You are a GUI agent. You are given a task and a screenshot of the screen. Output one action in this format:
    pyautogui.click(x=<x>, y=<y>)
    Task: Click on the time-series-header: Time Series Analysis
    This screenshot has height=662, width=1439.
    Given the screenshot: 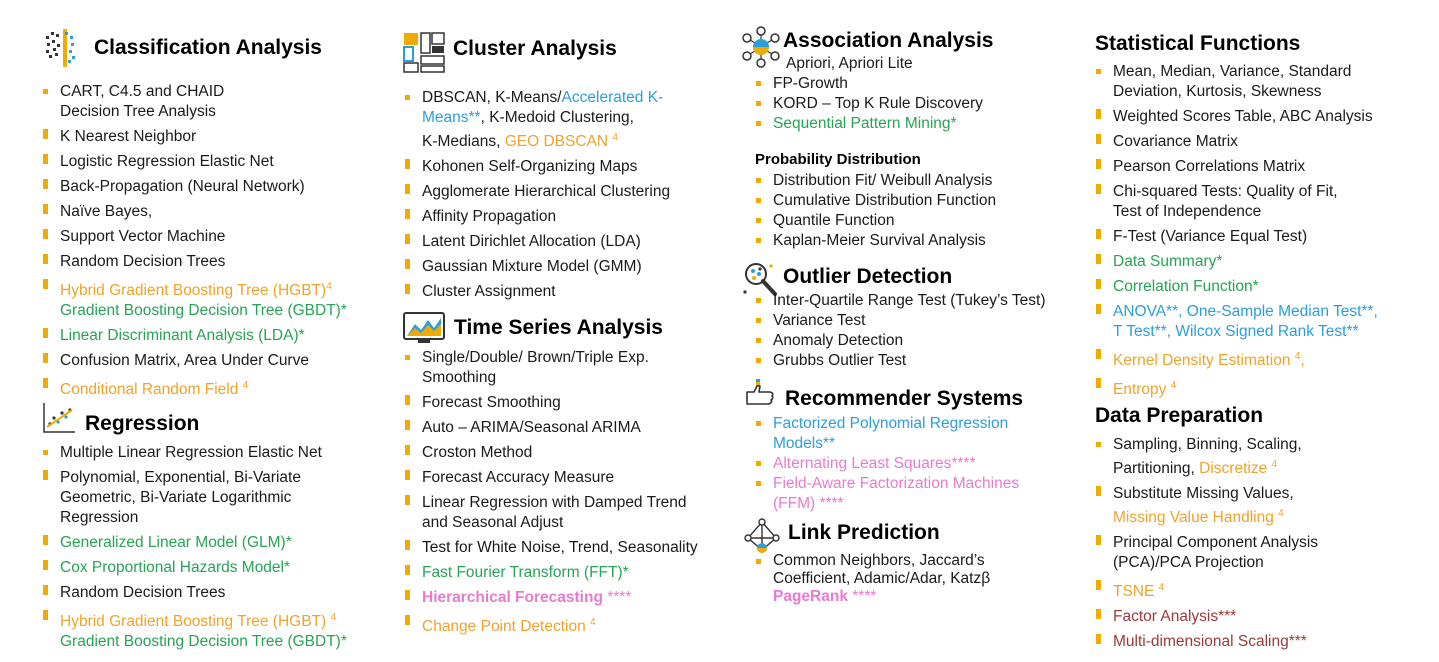 What is the action you would take?
    pyautogui.click(x=533, y=328)
    